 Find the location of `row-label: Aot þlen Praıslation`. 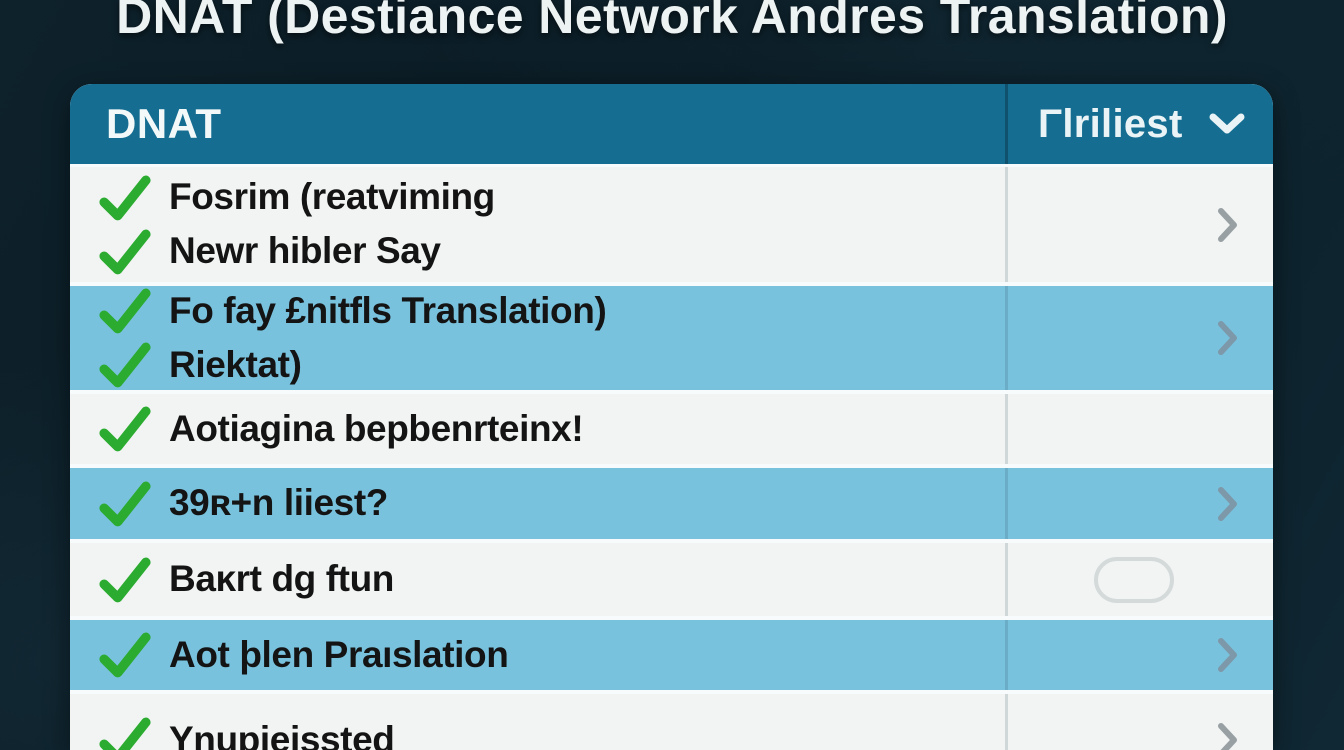

row-label: Aot þlen Praıslation is located at coordinates (339, 654).